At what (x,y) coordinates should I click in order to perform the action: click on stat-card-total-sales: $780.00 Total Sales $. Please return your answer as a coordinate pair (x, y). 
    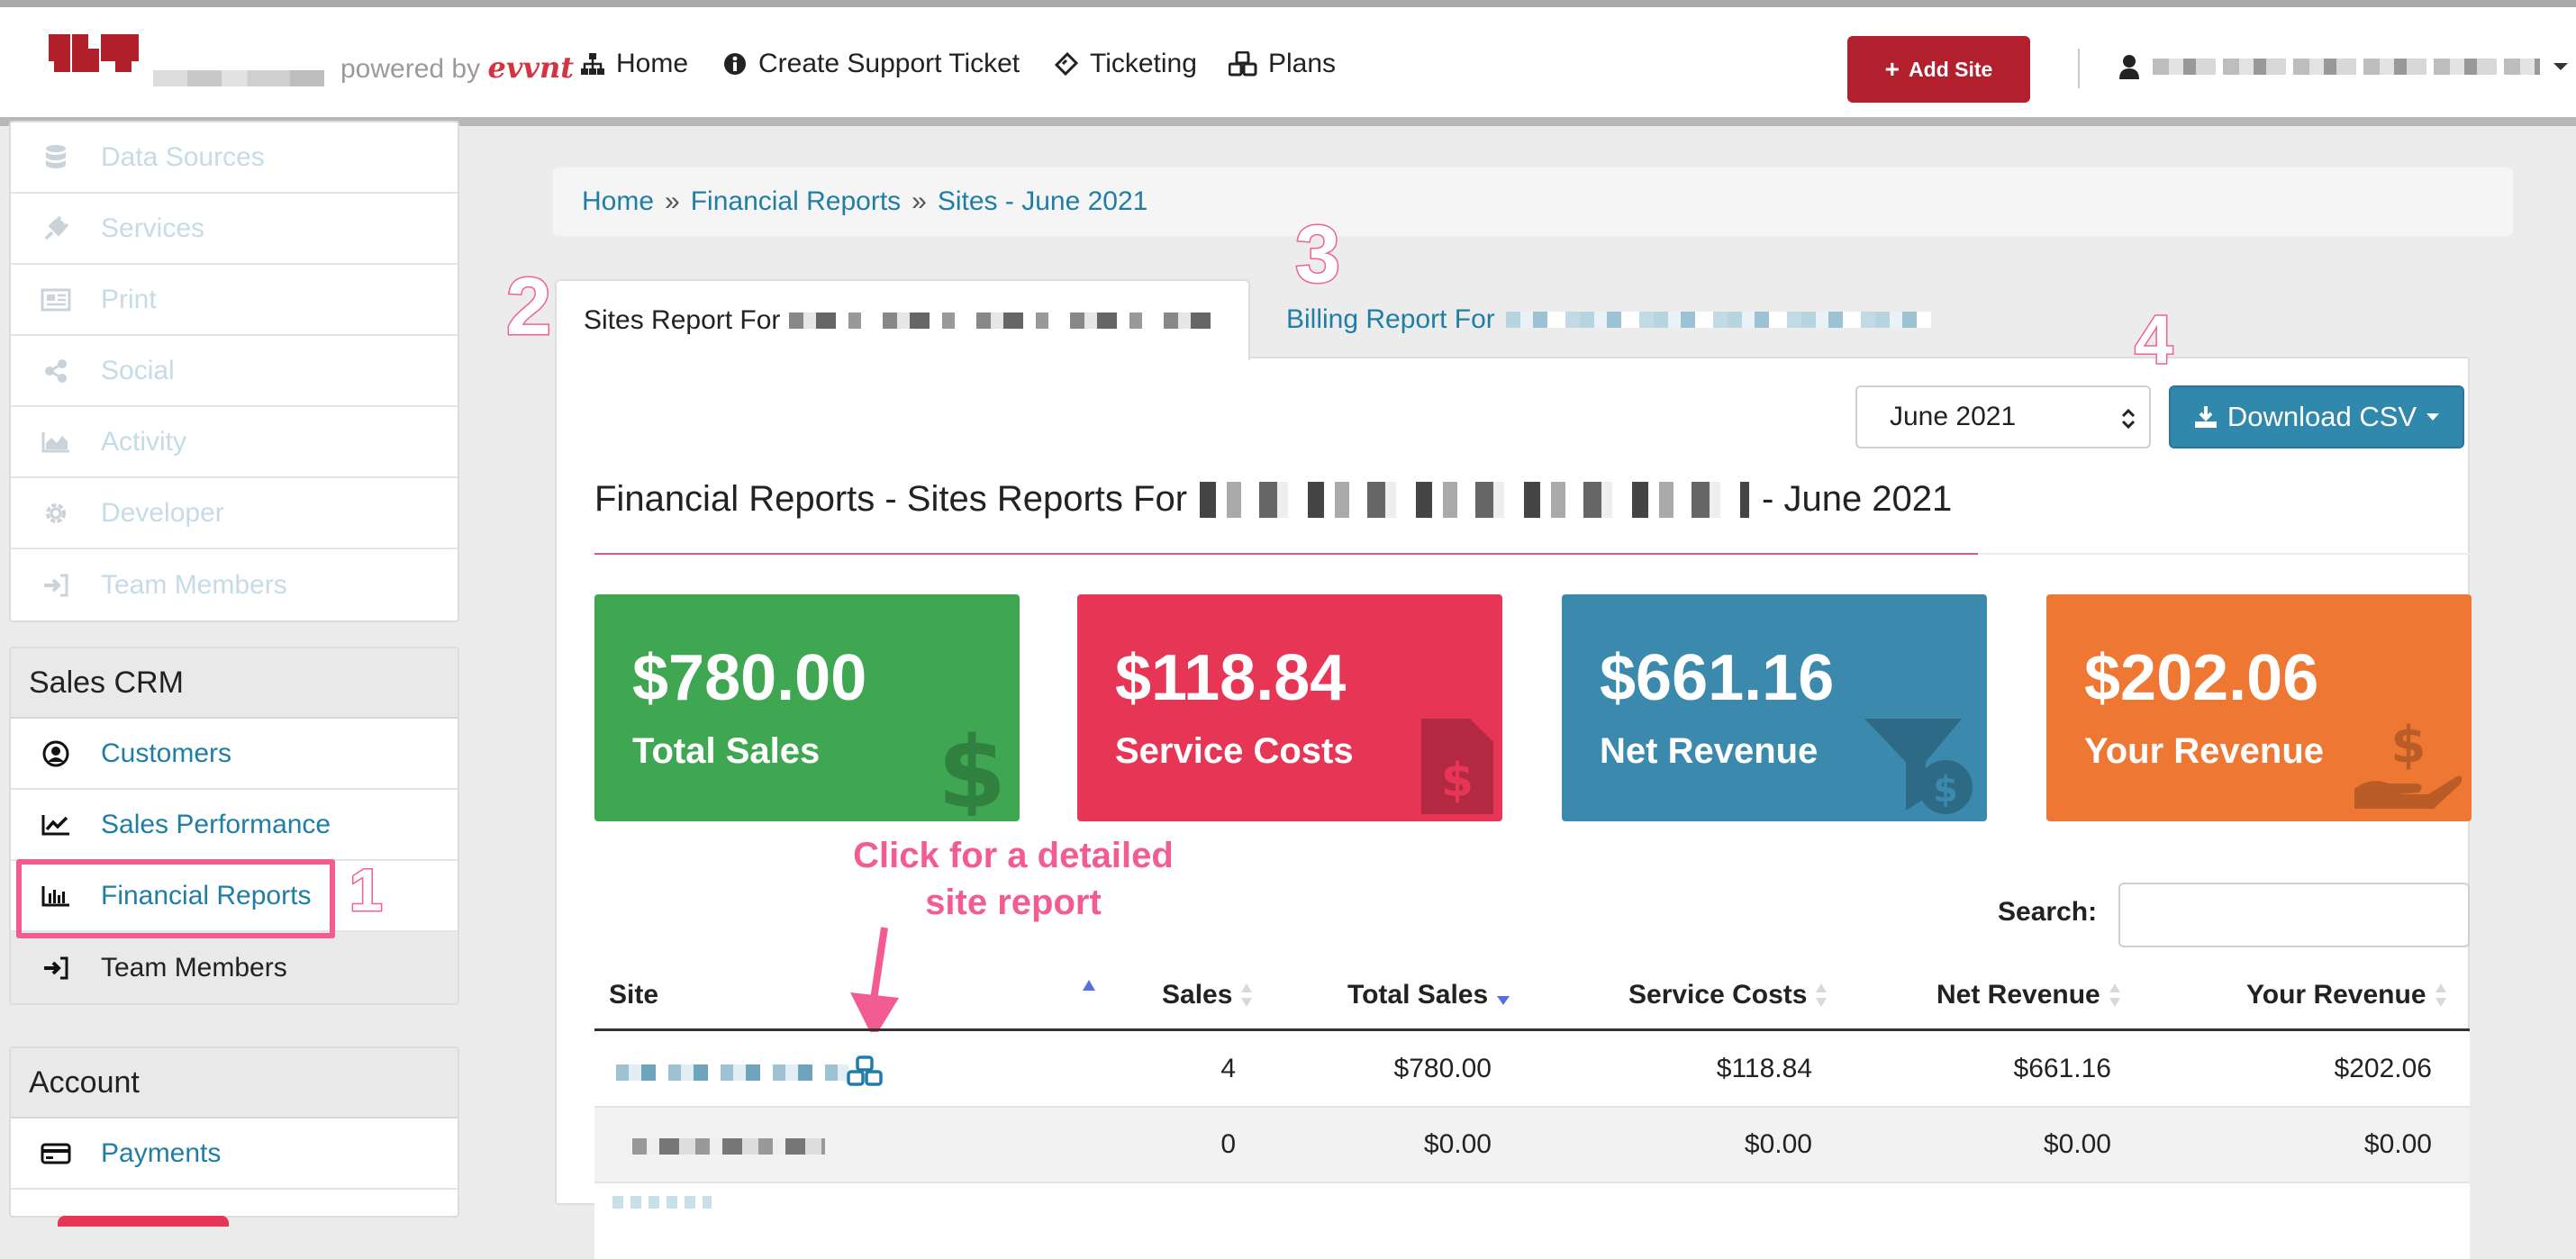
    Looking at the image, I should click on (807, 707).